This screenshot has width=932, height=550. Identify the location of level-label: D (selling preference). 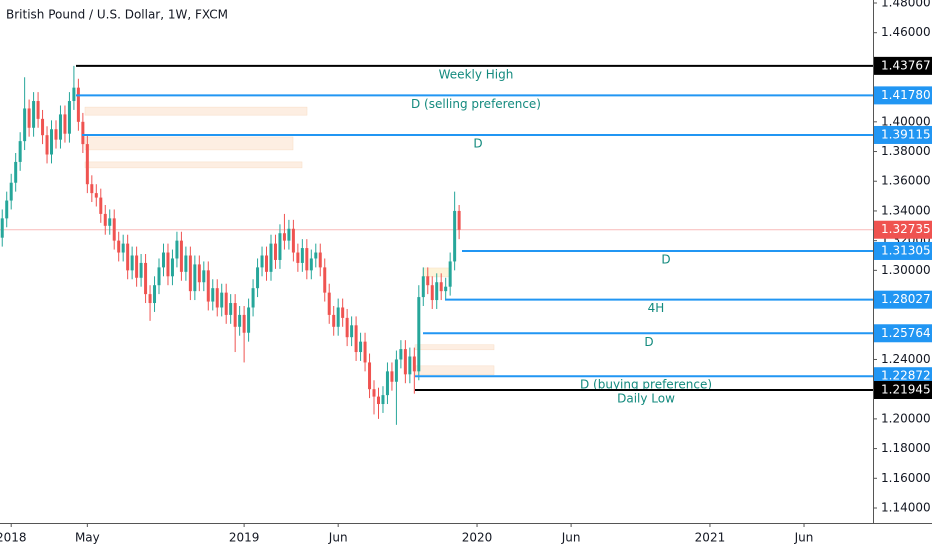
(476, 104).